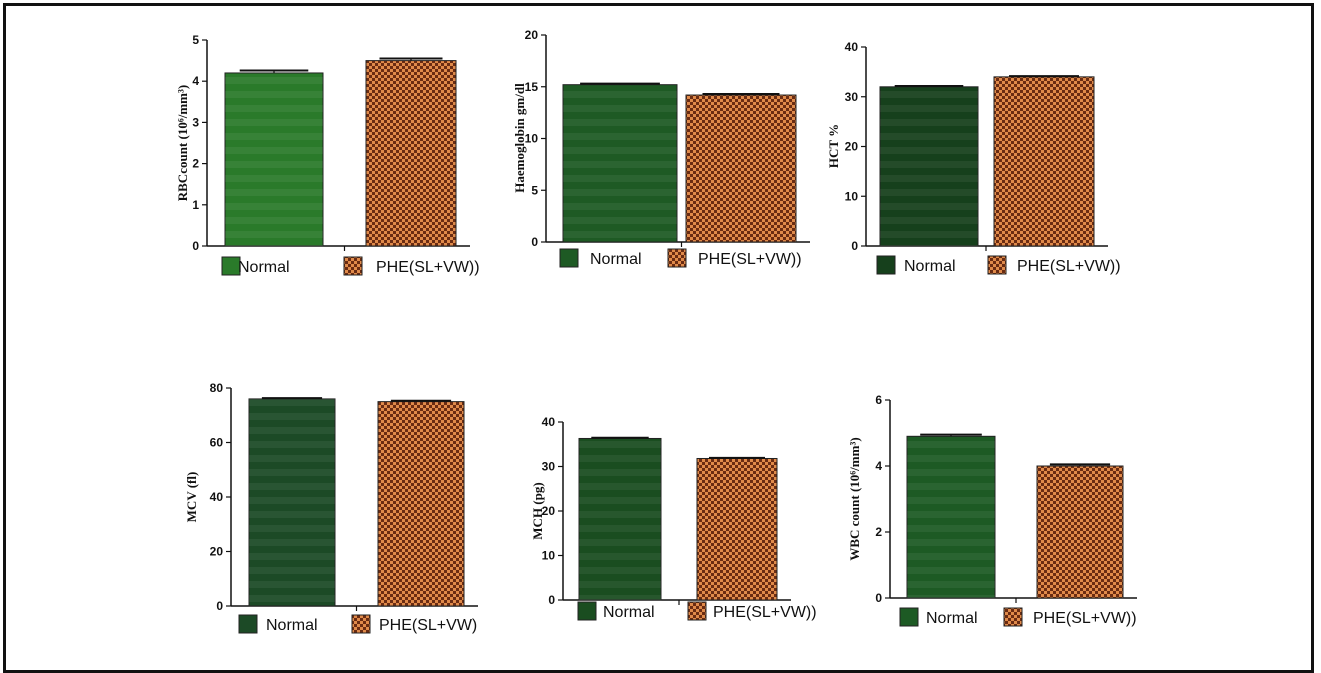 This screenshot has width=1321, height=673. I want to click on y-tick-label: 1, so click(195, 205).